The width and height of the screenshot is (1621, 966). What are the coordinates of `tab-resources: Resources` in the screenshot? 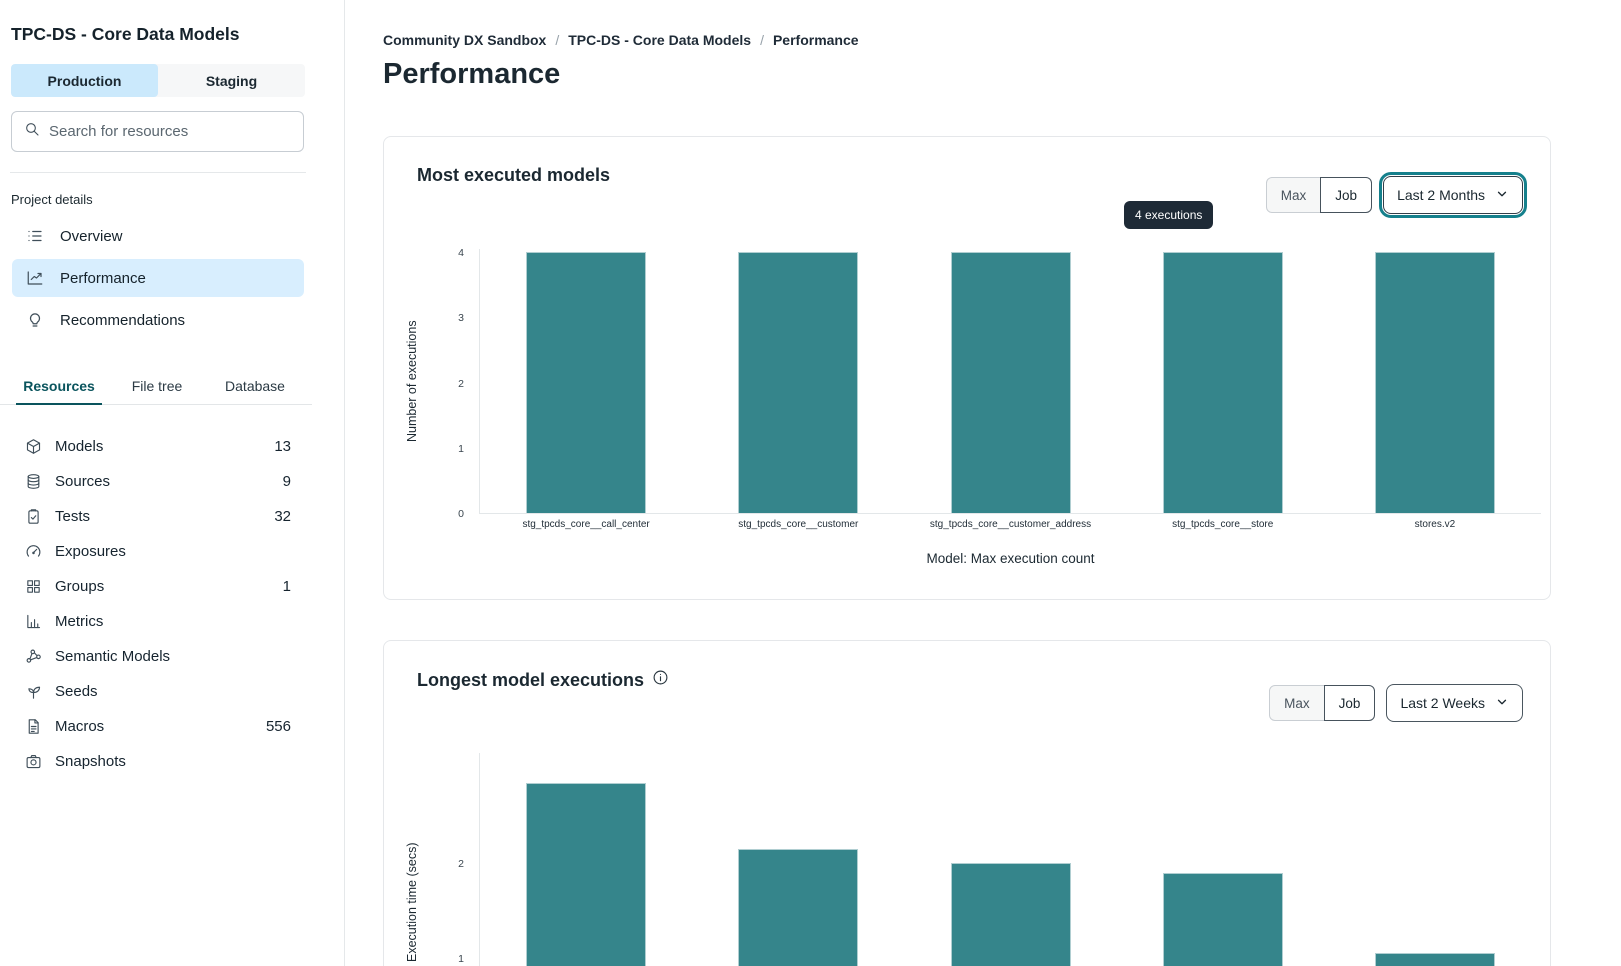 It's located at (59, 386).